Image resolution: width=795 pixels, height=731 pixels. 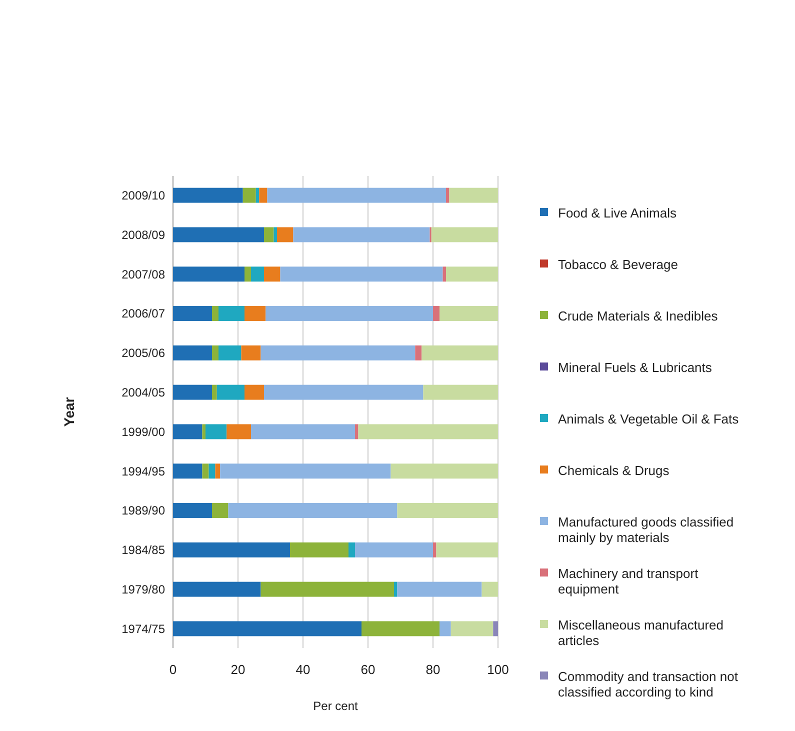 I want to click on y-tick-label: 1979/80, so click(x=144, y=589).